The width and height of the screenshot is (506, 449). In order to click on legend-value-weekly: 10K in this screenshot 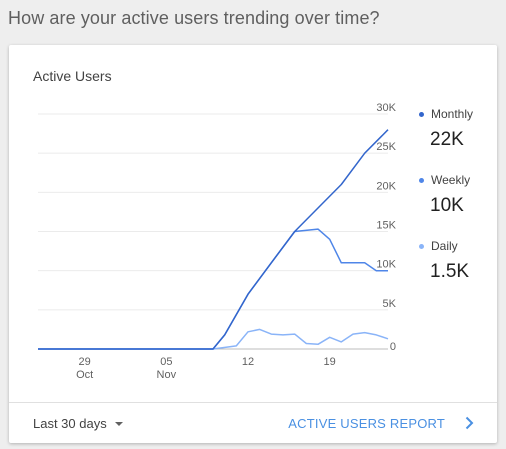, I will do `click(447, 205)`.